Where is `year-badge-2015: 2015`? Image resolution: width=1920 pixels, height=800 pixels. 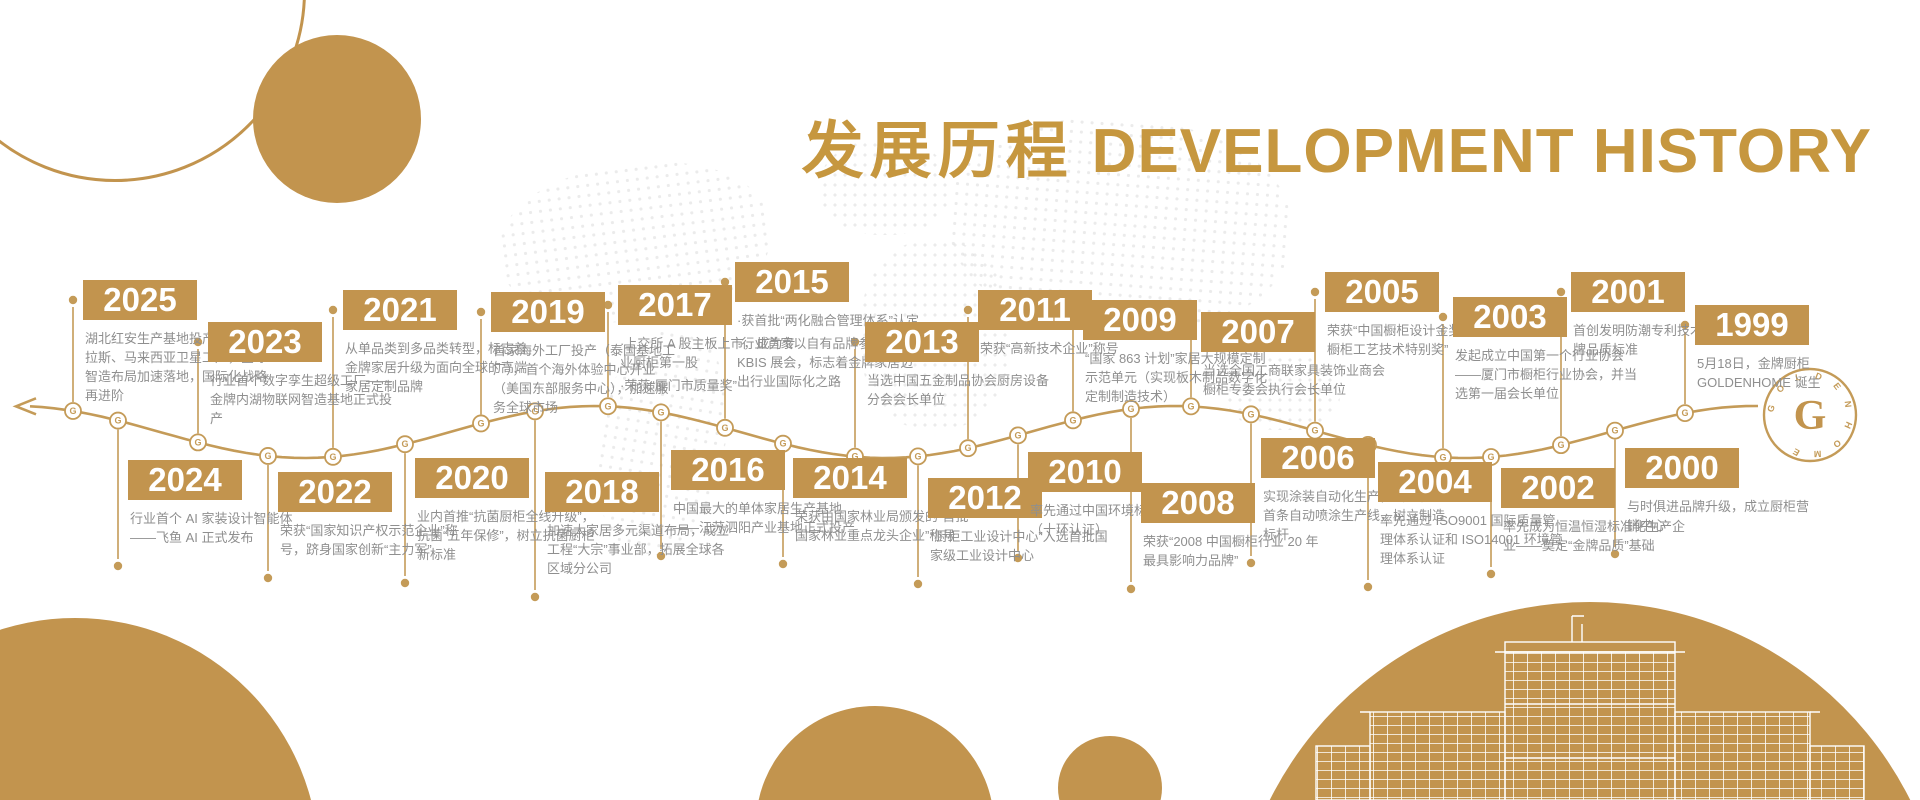 year-badge-2015: 2015 is located at coordinates (792, 282).